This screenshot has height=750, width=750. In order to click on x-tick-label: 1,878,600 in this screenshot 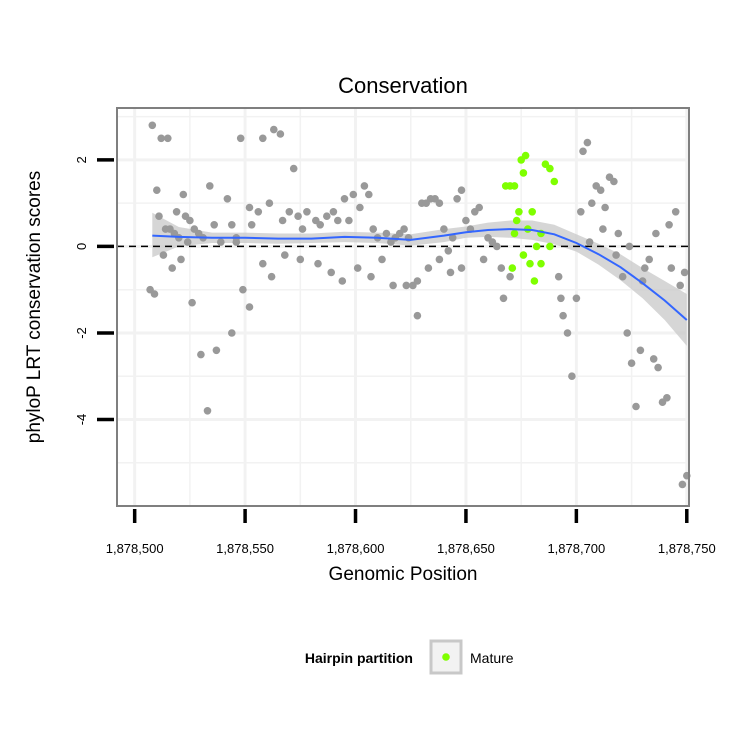, I will do `click(356, 548)`.